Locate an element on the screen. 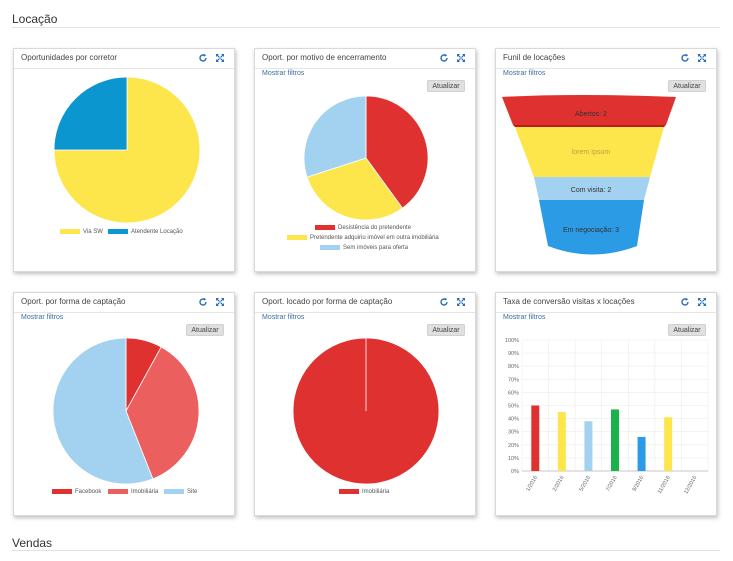 The image size is (733, 561). y-tick-label: 70% is located at coordinates (513, 380).